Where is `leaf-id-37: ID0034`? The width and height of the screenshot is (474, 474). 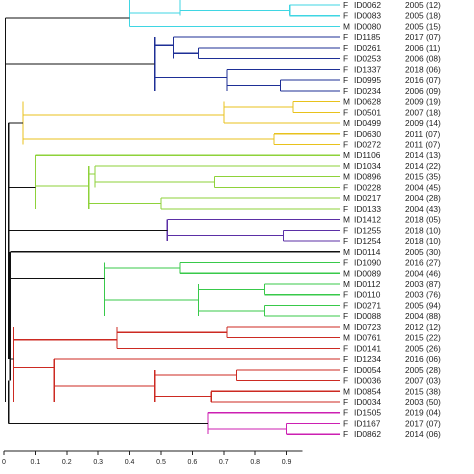 leaf-id-37: ID0034 is located at coordinates (367, 402).